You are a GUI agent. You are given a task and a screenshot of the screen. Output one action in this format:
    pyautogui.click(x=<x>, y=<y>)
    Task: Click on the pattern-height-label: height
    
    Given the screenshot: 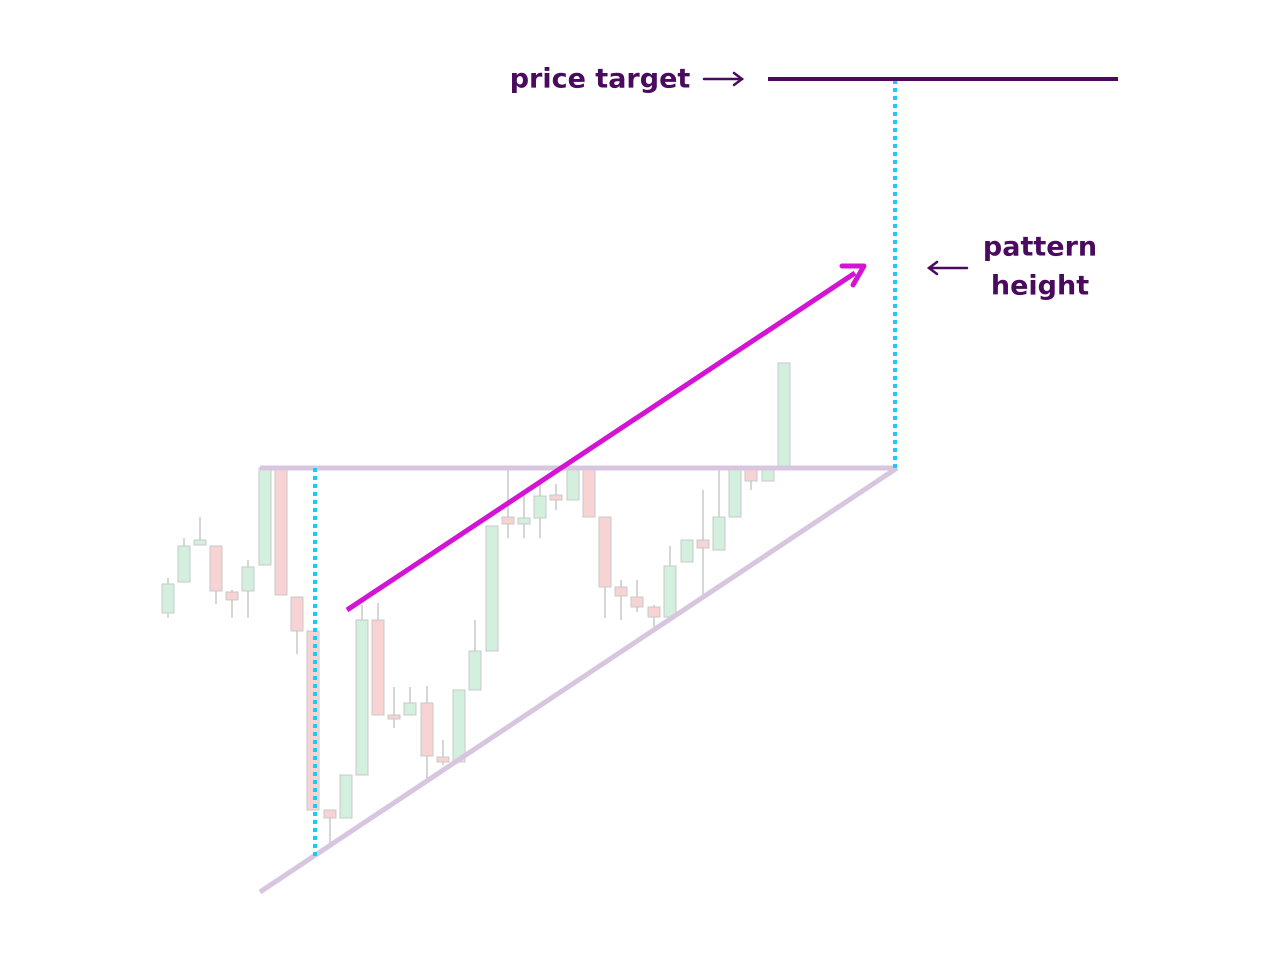 What is the action you would take?
    pyautogui.click(x=1040, y=286)
    